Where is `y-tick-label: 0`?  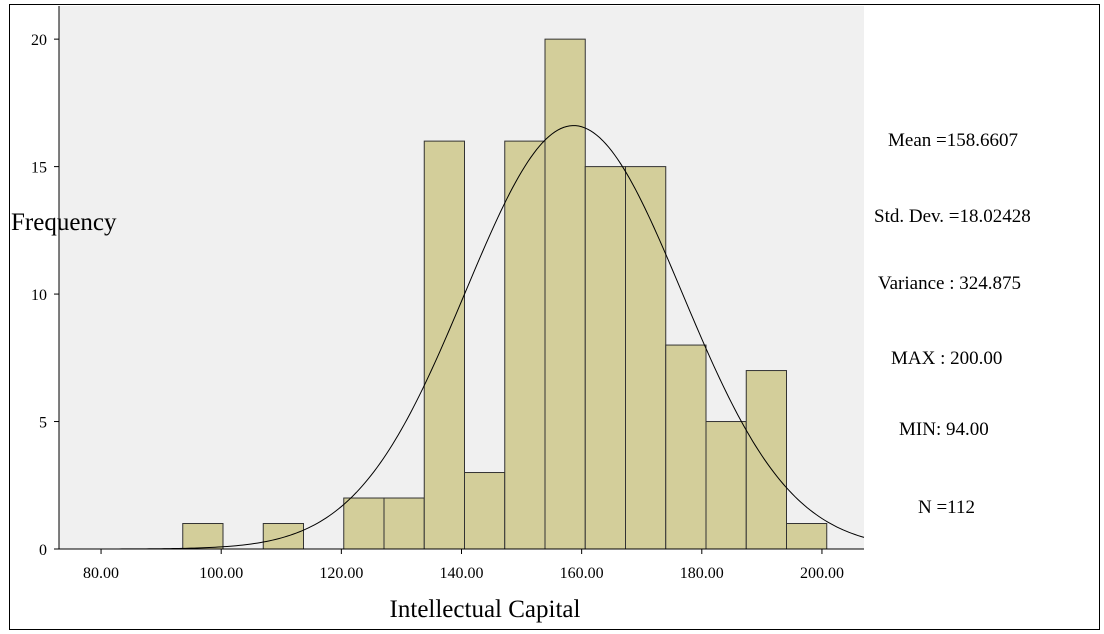
y-tick-label: 0 is located at coordinates (43, 550).